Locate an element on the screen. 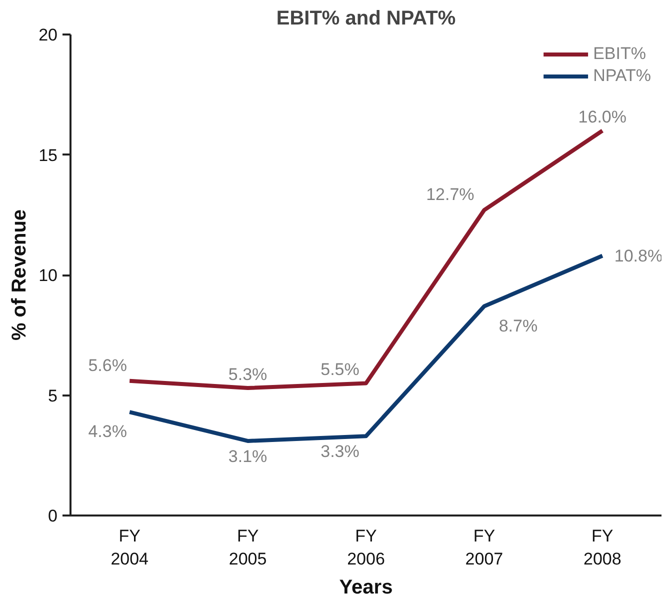 The image size is (669, 601). x-axis-title: Years is located at coordinates (366, 587).